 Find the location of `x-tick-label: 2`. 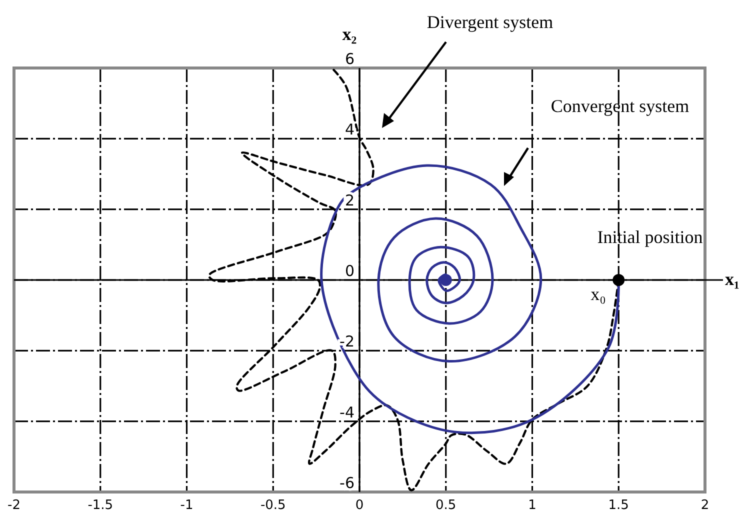

x-tick-label: 2 is located at coordinates (705, 505).